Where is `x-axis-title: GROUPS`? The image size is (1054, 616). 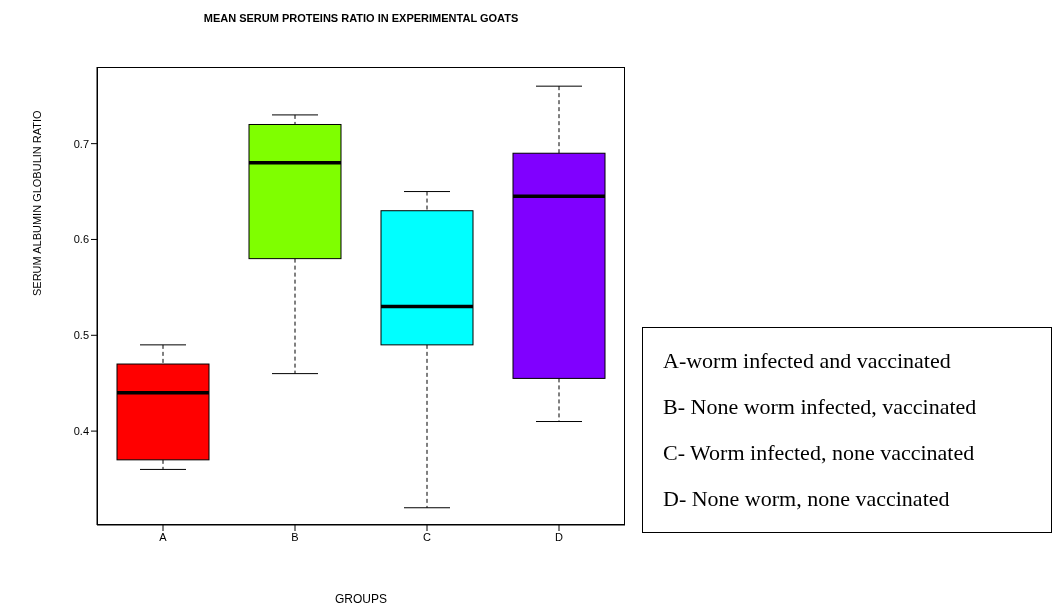 x-axis-title: GROUPS is located at coordinates (361, 599).